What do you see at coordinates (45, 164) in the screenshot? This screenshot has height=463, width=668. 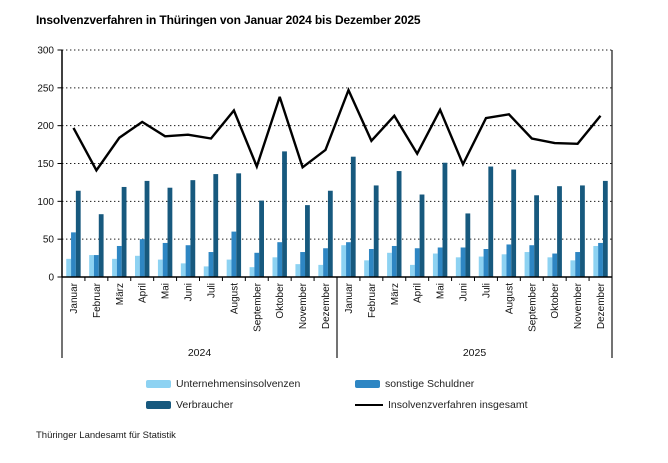 I see `y-tick-label: 150` at bounding box center [45, 164].